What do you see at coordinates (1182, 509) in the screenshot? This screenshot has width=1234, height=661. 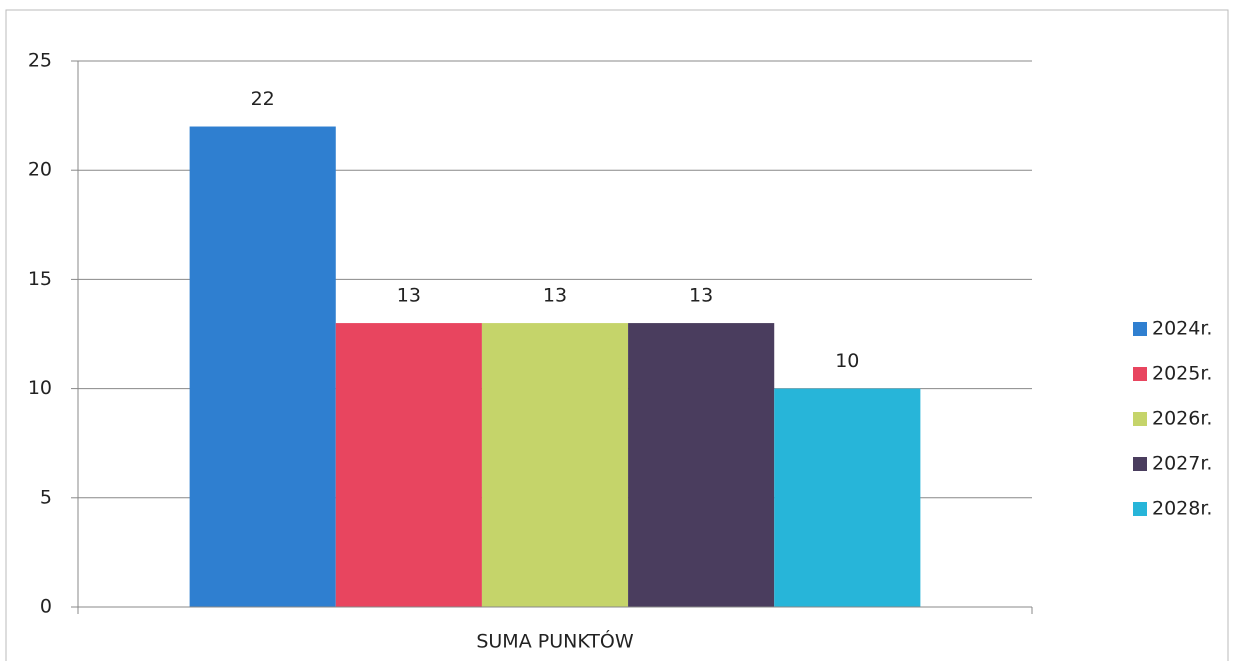 I see `legend-label: 2028r.` at bounding box center [1182, 509].